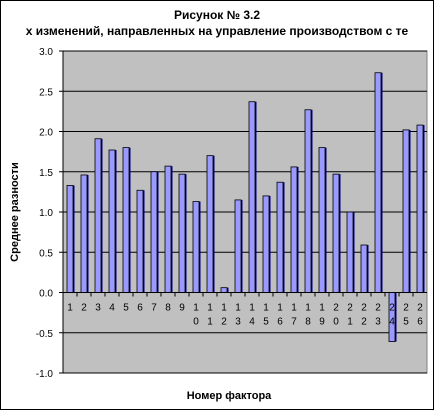 This screenshot has width=434, height=410. I want to click on x-tick-label: 2, so click(84, 308).